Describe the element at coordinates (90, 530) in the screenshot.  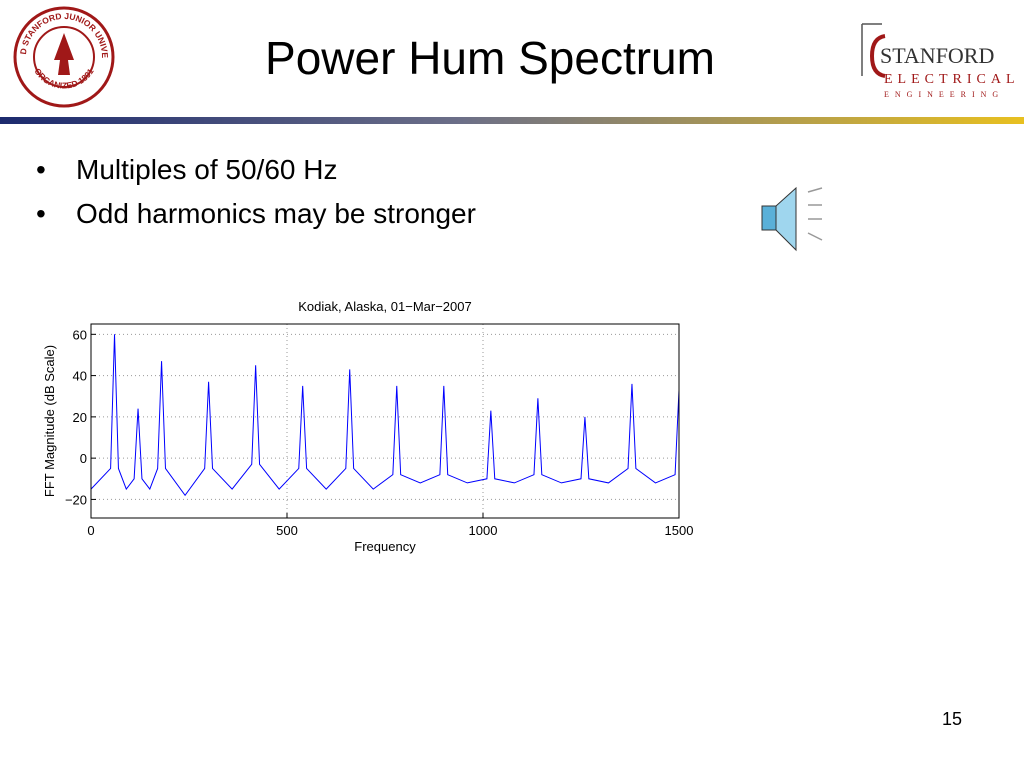
I see `x-tick-label: 0` at that location.